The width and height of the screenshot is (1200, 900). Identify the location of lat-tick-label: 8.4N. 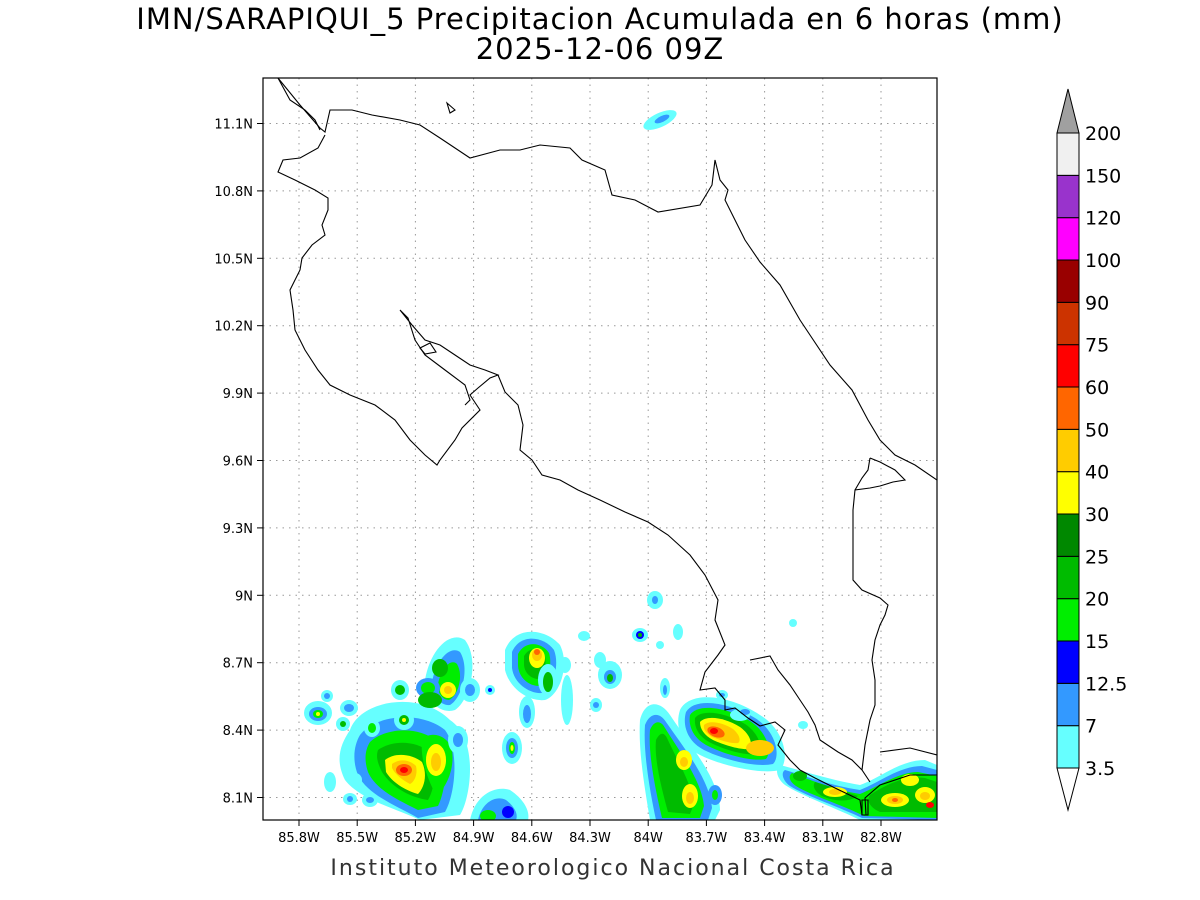
(238, 731).